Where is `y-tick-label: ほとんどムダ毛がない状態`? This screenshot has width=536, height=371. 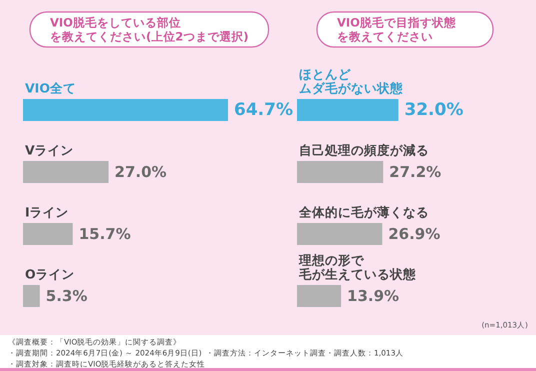 y-tick-label: ほとんどムダ毛がない状態 is located at coordinates (351, 81).